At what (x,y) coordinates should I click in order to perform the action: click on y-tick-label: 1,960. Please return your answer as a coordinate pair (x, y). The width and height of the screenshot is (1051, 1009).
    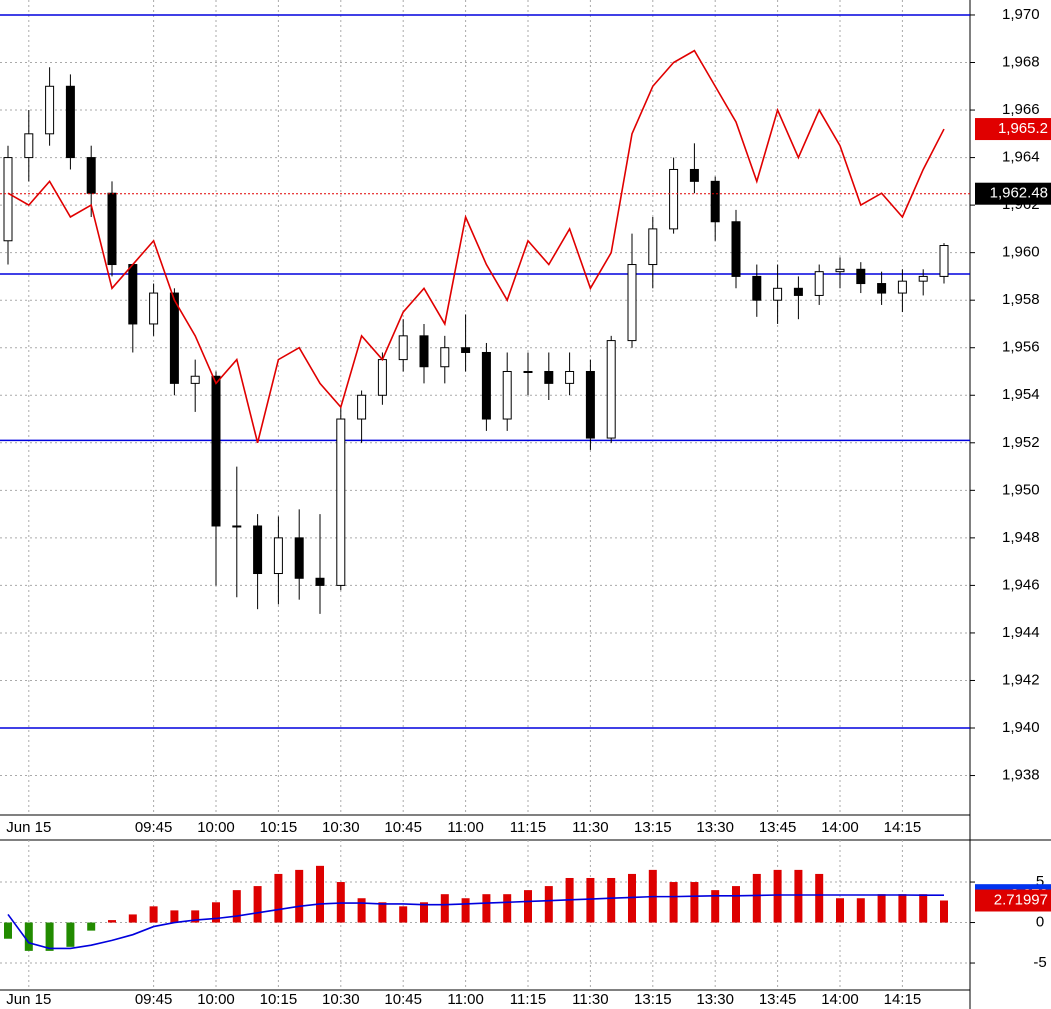
    Looking at the image, I should click on (1021, 252).